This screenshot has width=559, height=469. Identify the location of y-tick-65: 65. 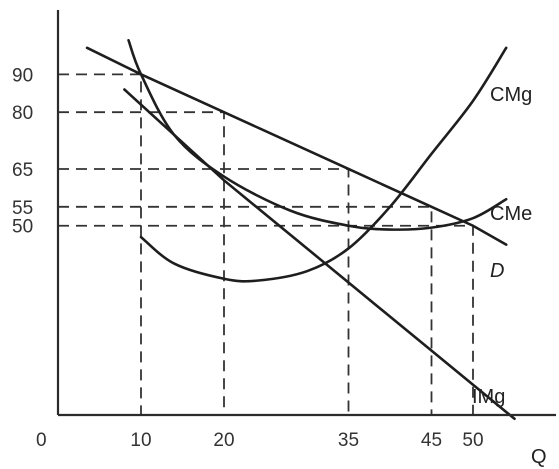
(22, 170).